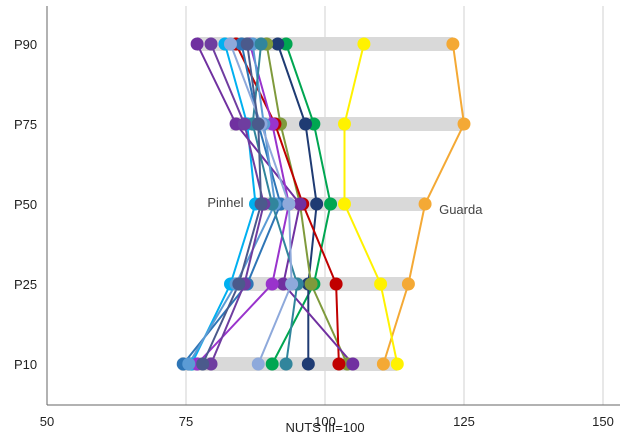 The image size is (626, 436). Describe the element at coordinates (464, 421) in the screenshot. I see `x-tick-label: 125` at that location.